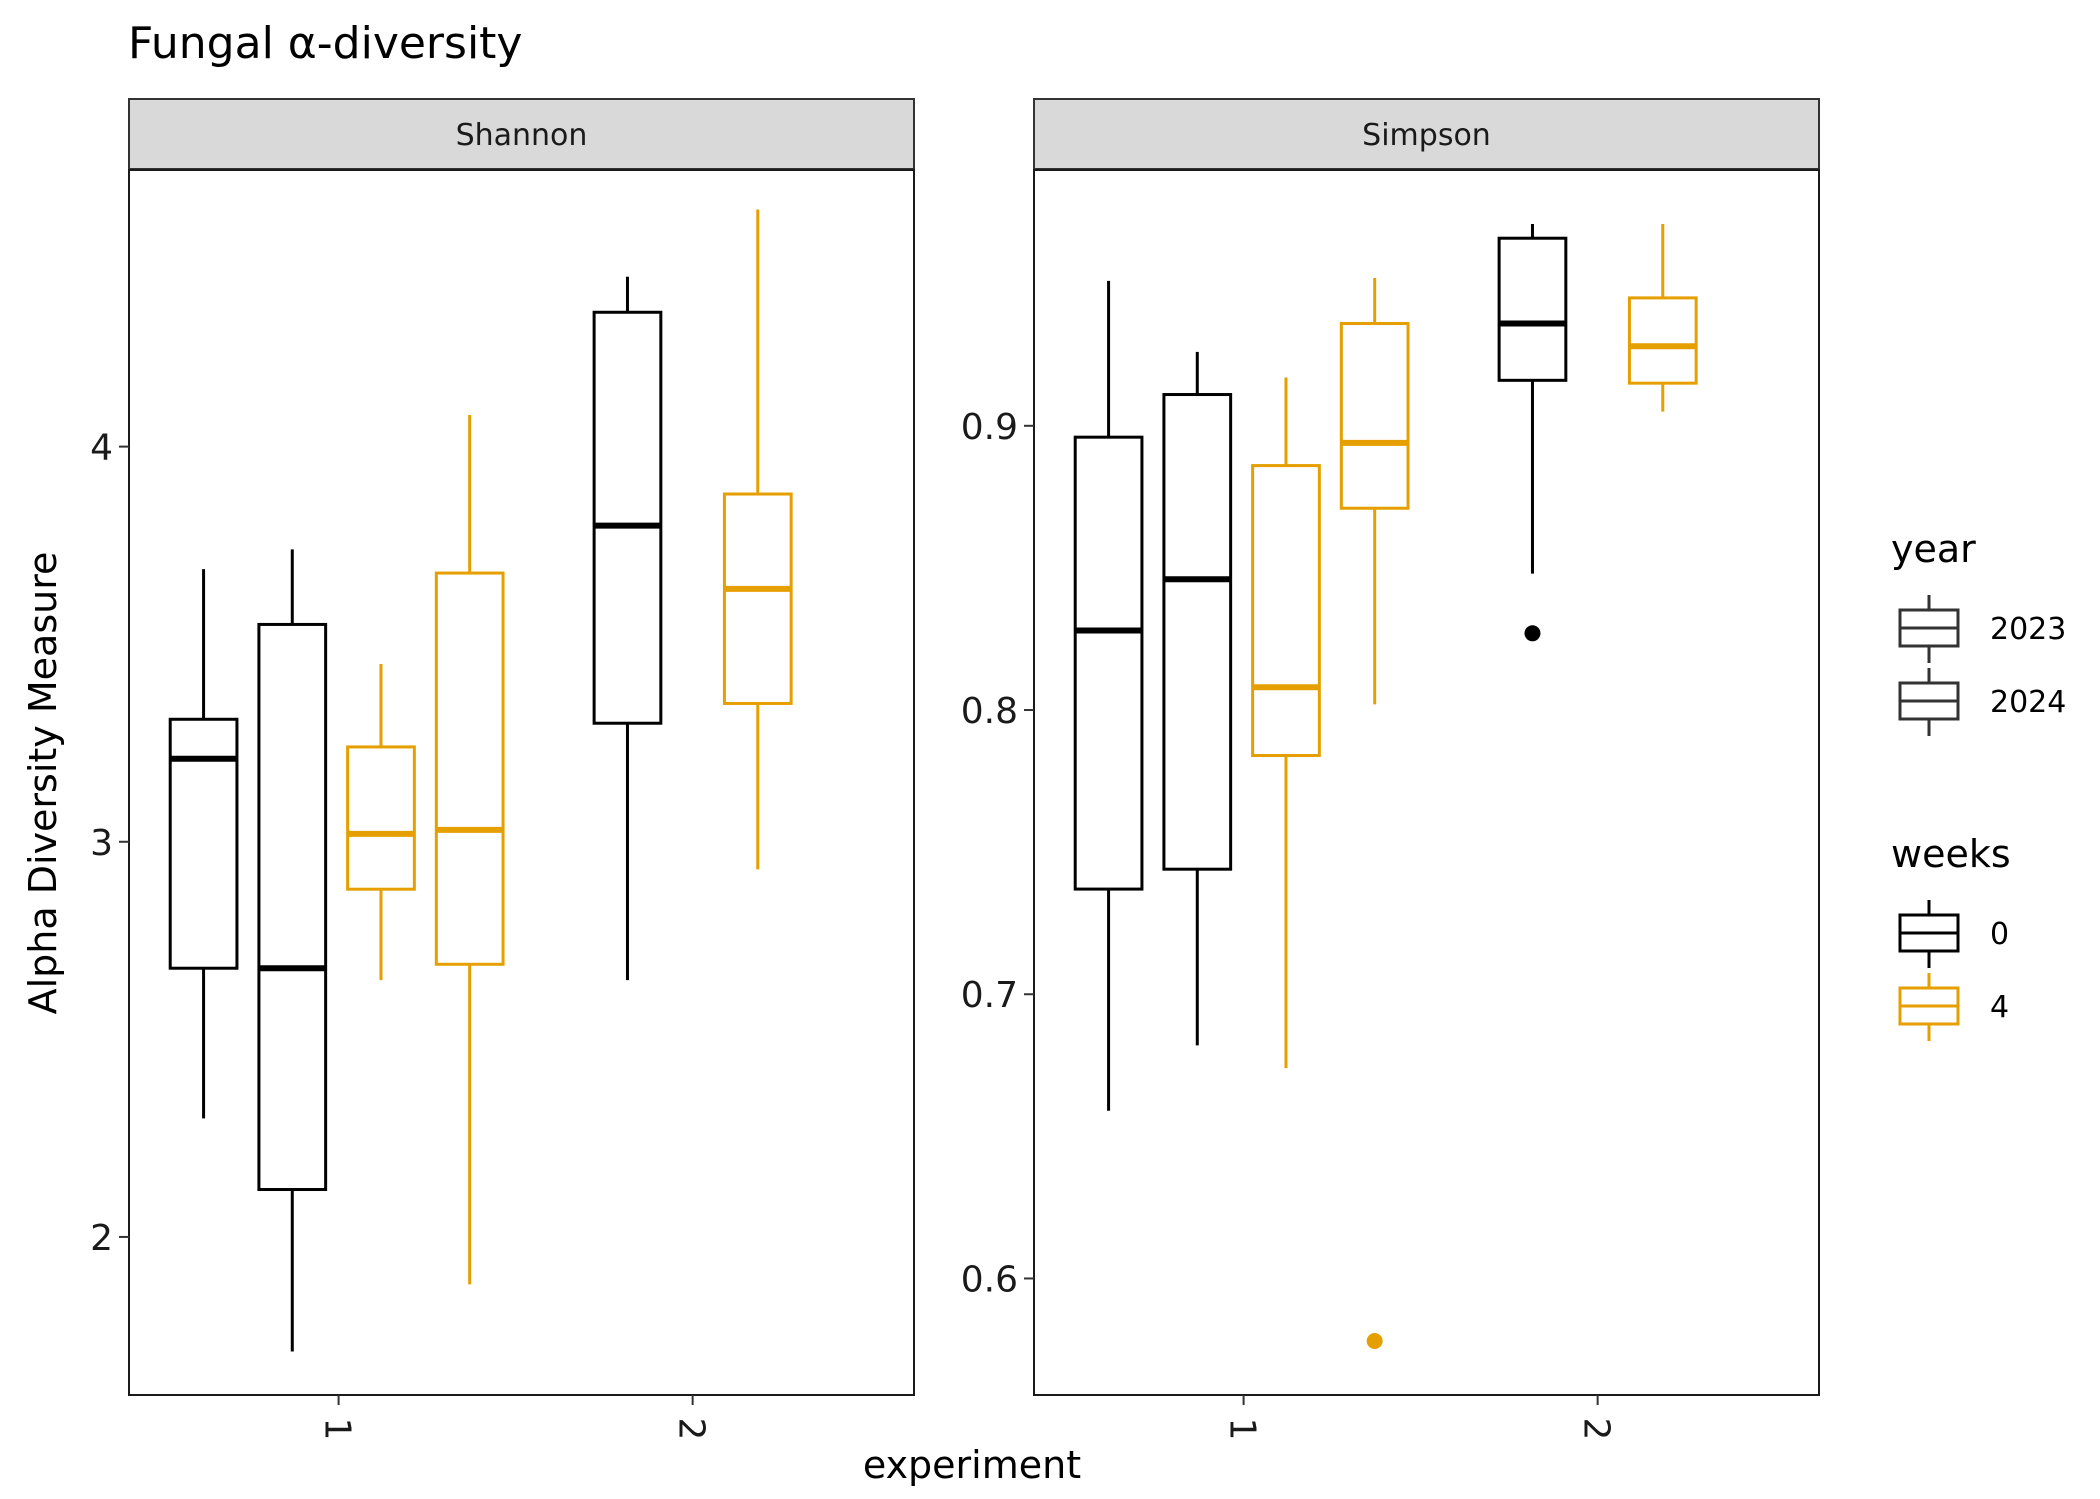 This screenshot has width=2100, height=1499. What do you see at coordinates (2028, 629) in the screenshot?
I see `legend-label-year: 2023` at bounding box center [2028, 629].